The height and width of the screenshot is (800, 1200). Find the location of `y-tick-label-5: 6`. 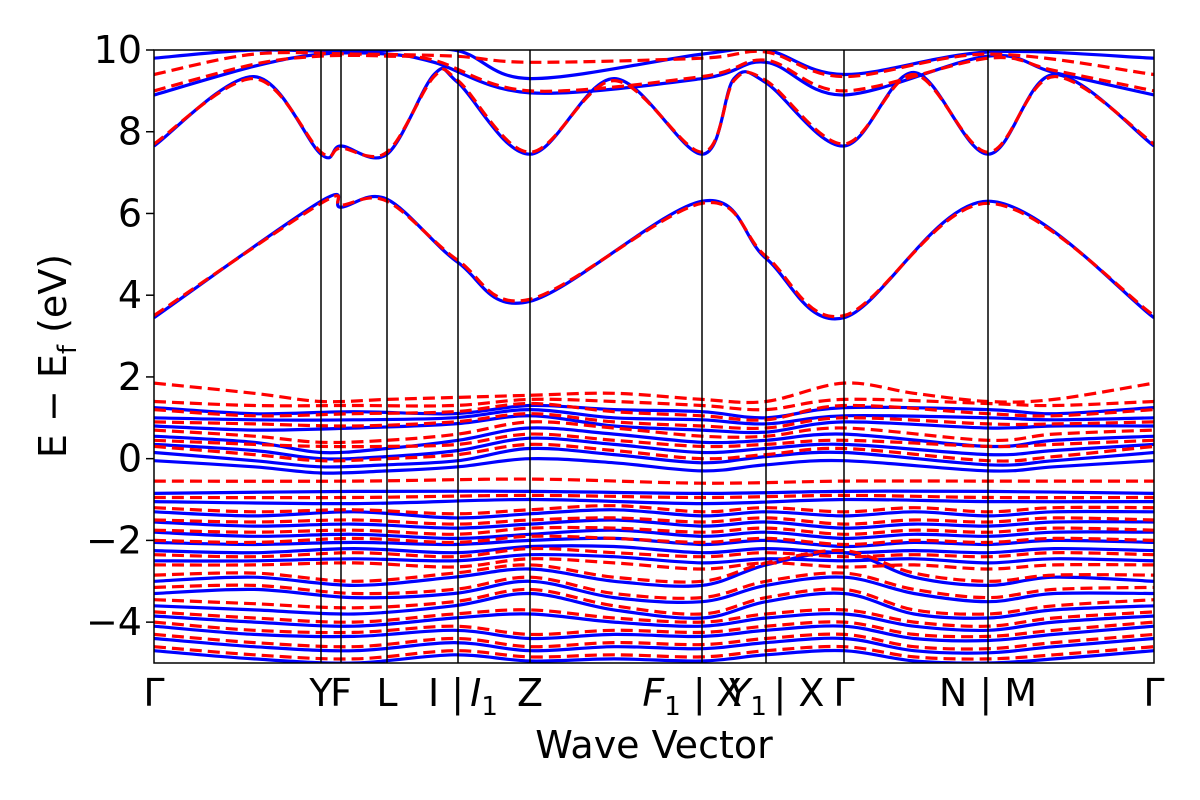

y-tick-label-5: 6 is located at coordinates (130, 213).